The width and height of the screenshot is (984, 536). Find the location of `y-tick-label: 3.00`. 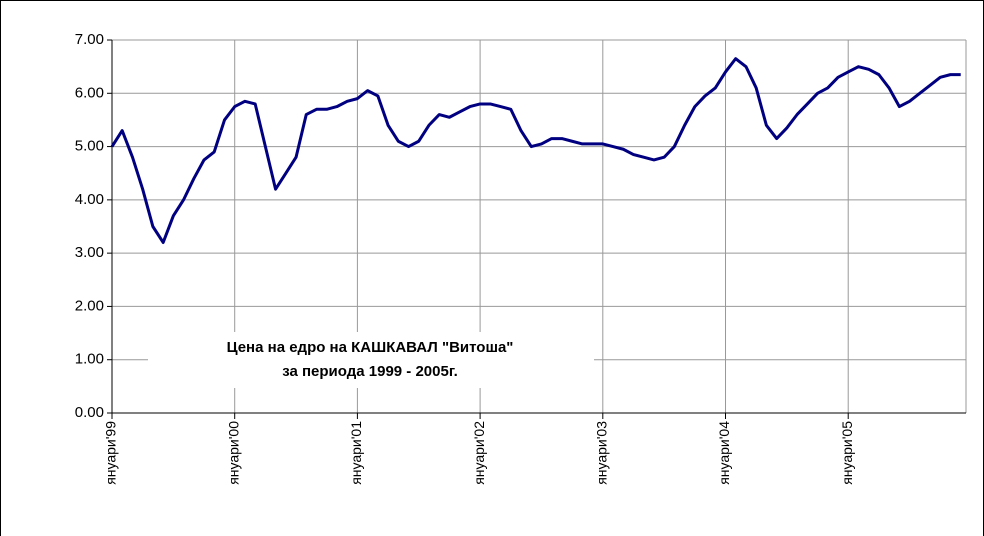

y-tick-label: 3.00 is located at coordinates (89, 252).